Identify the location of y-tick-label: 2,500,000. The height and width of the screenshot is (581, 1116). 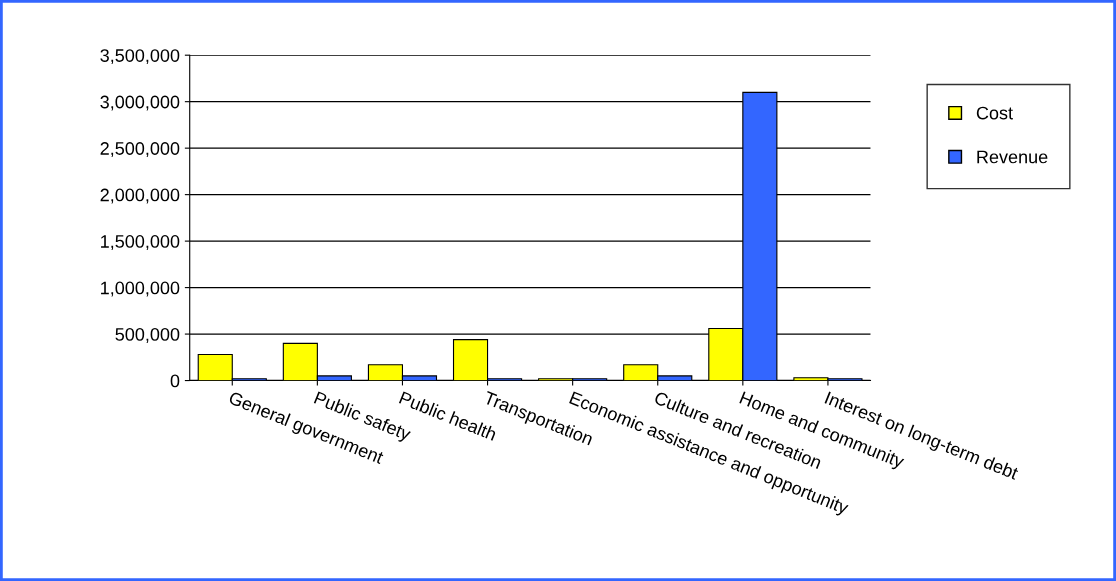
(140, 150).